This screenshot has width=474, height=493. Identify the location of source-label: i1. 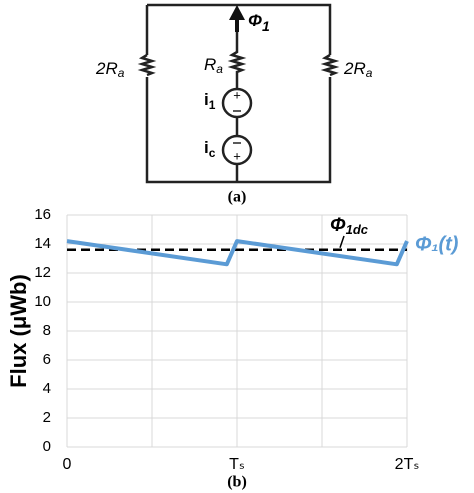
(210, 101).